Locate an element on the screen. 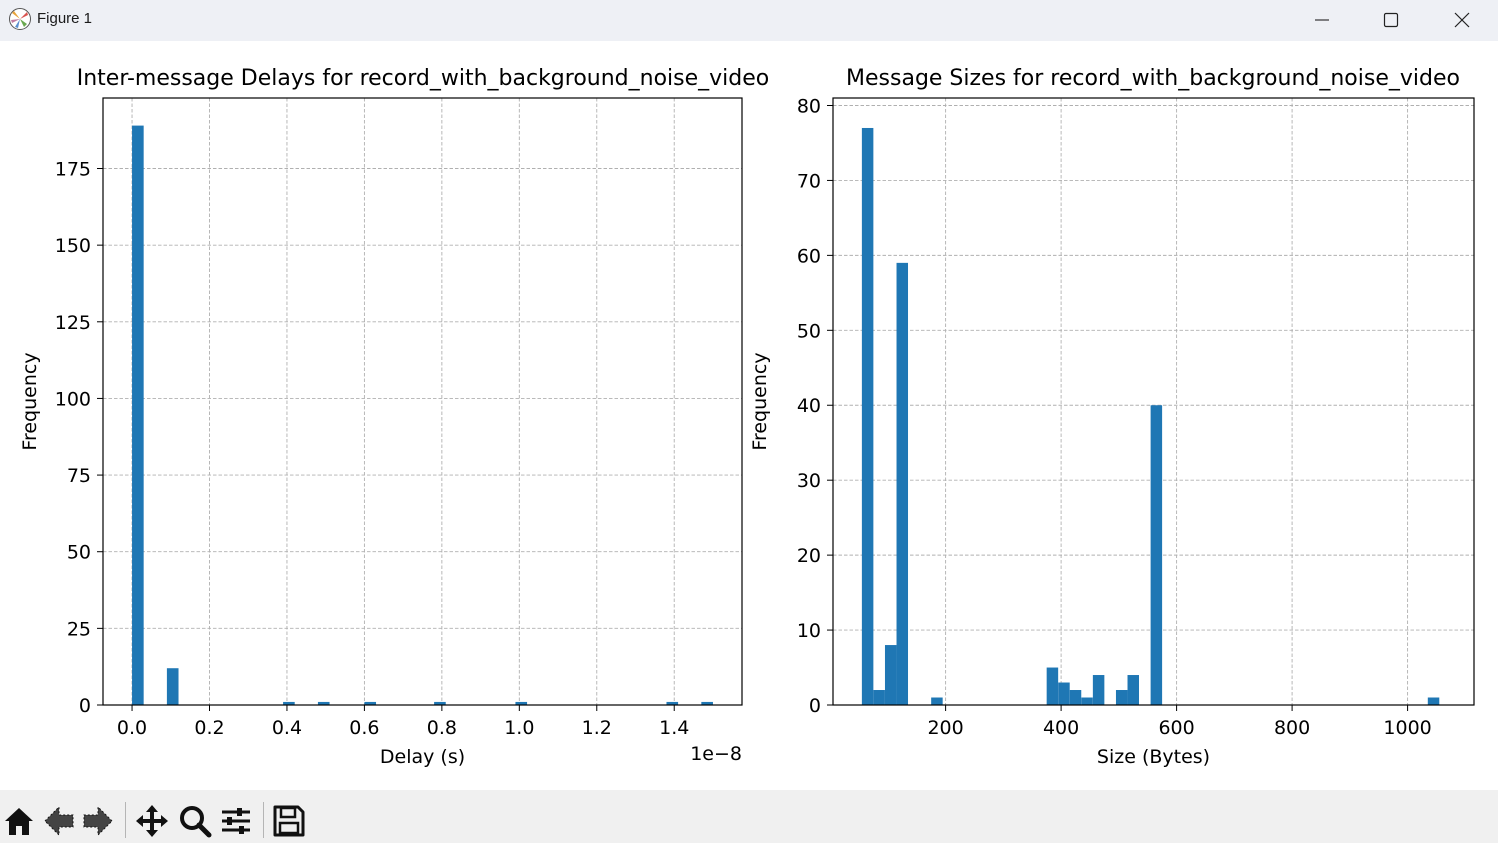  delay-x-tick-label: 0.4 is located at coordinates (287, 728).